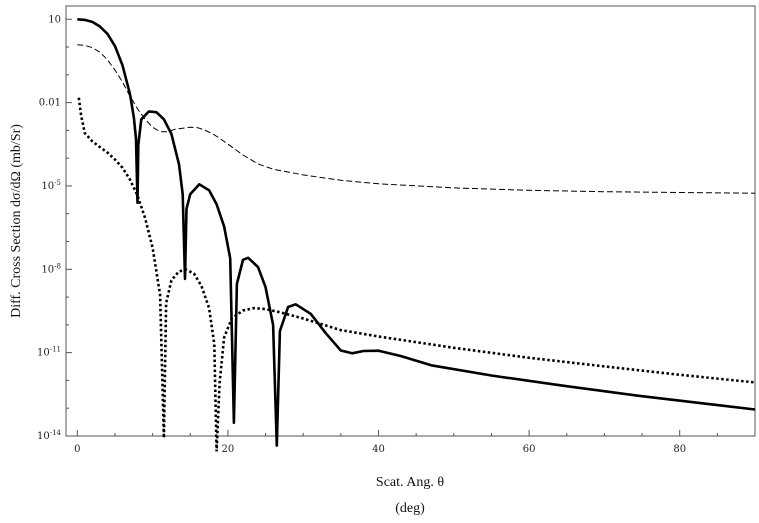 Image resolution: width=759 pixels, height=523 pixels. Describe the element at coordinates (49, 435) in the screenshot. I see `y-tick-label: 10⁻¹⁴` at that location.